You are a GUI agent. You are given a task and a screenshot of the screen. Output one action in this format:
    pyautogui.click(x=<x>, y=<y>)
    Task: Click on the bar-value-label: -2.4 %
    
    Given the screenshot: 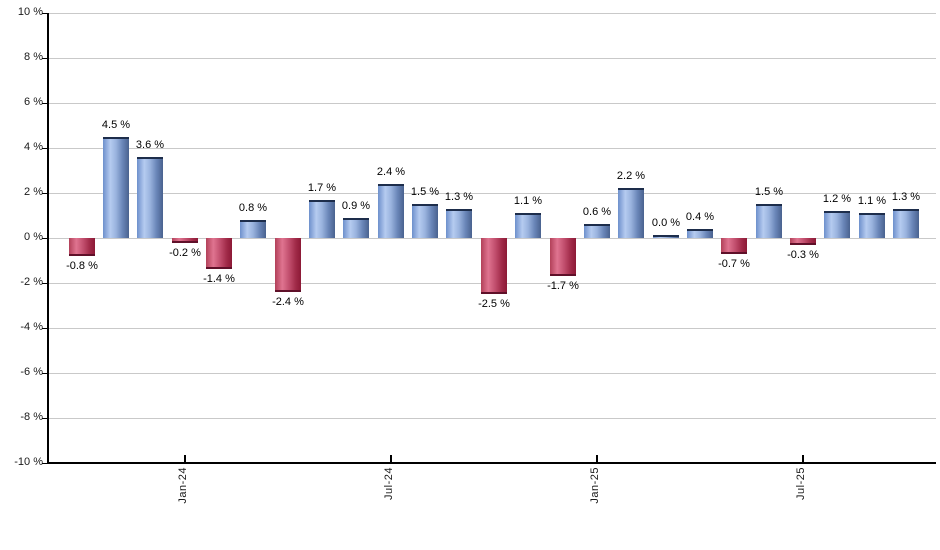 What is the action you would take?
    pyautogui.click(x=288, y=302)
    